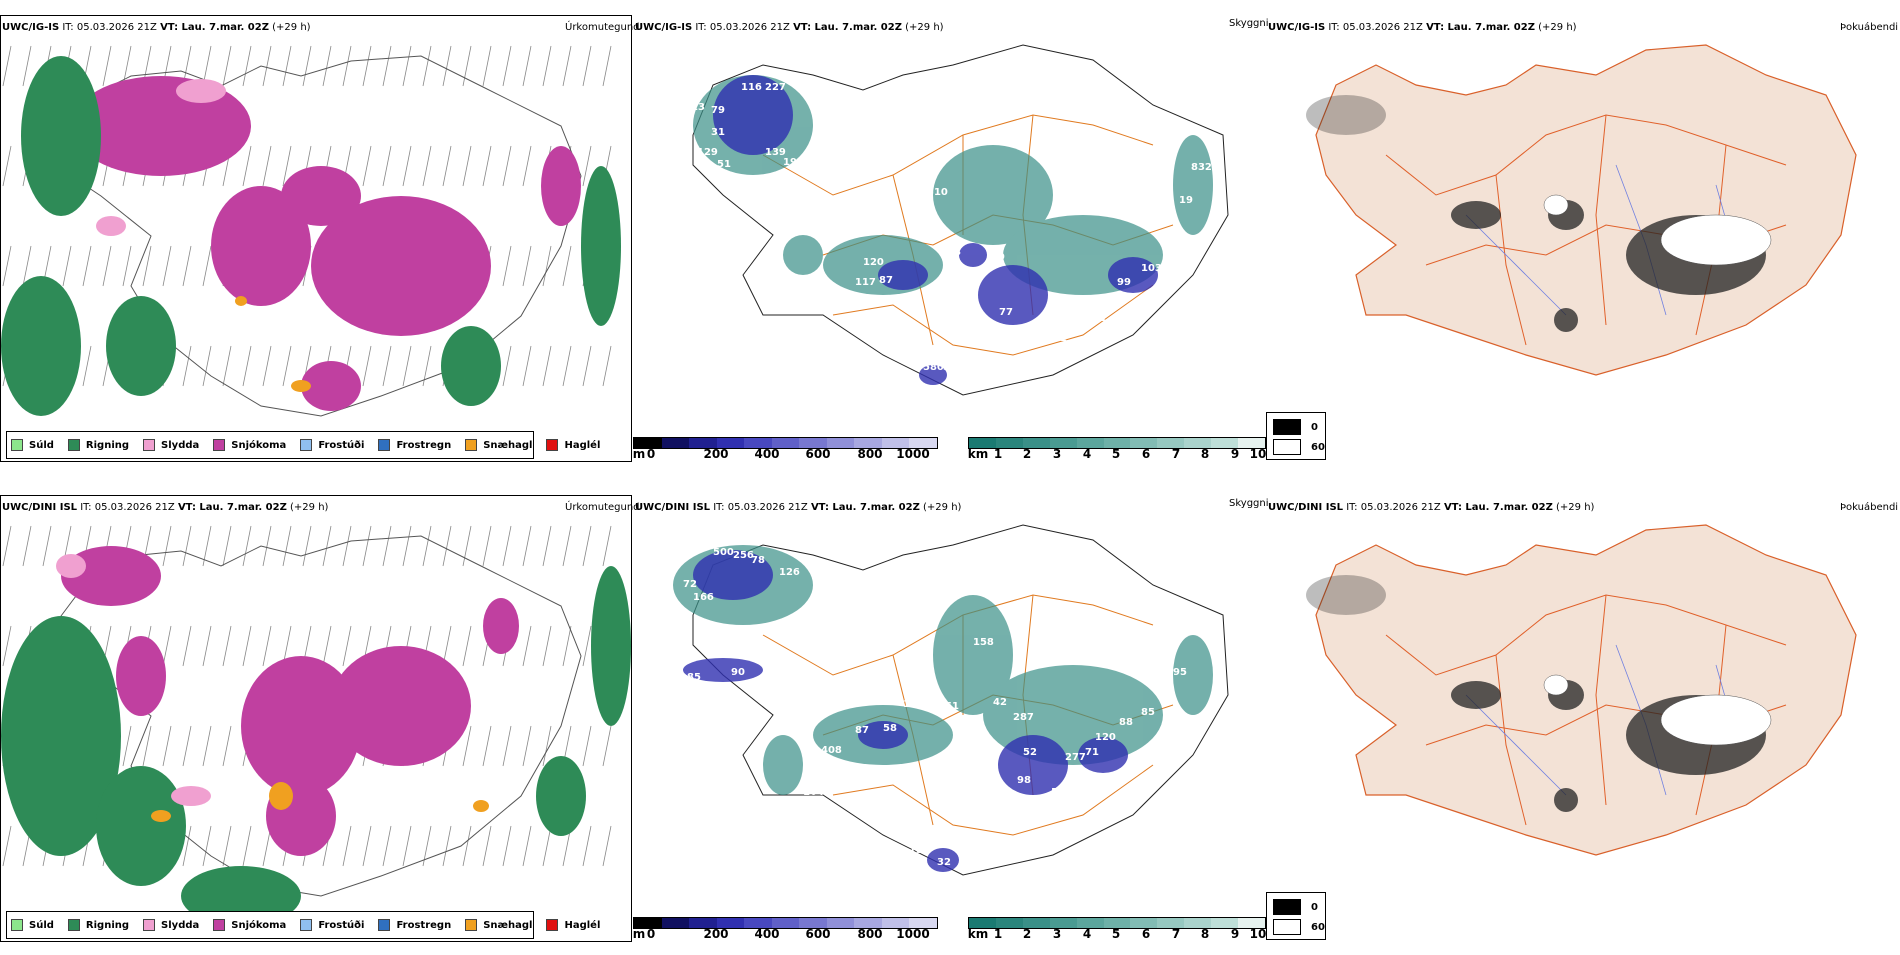 Image resolution: width=1900 pixels, height=955 pixels. I want to click on cloud-base-field, so click(935, 230).